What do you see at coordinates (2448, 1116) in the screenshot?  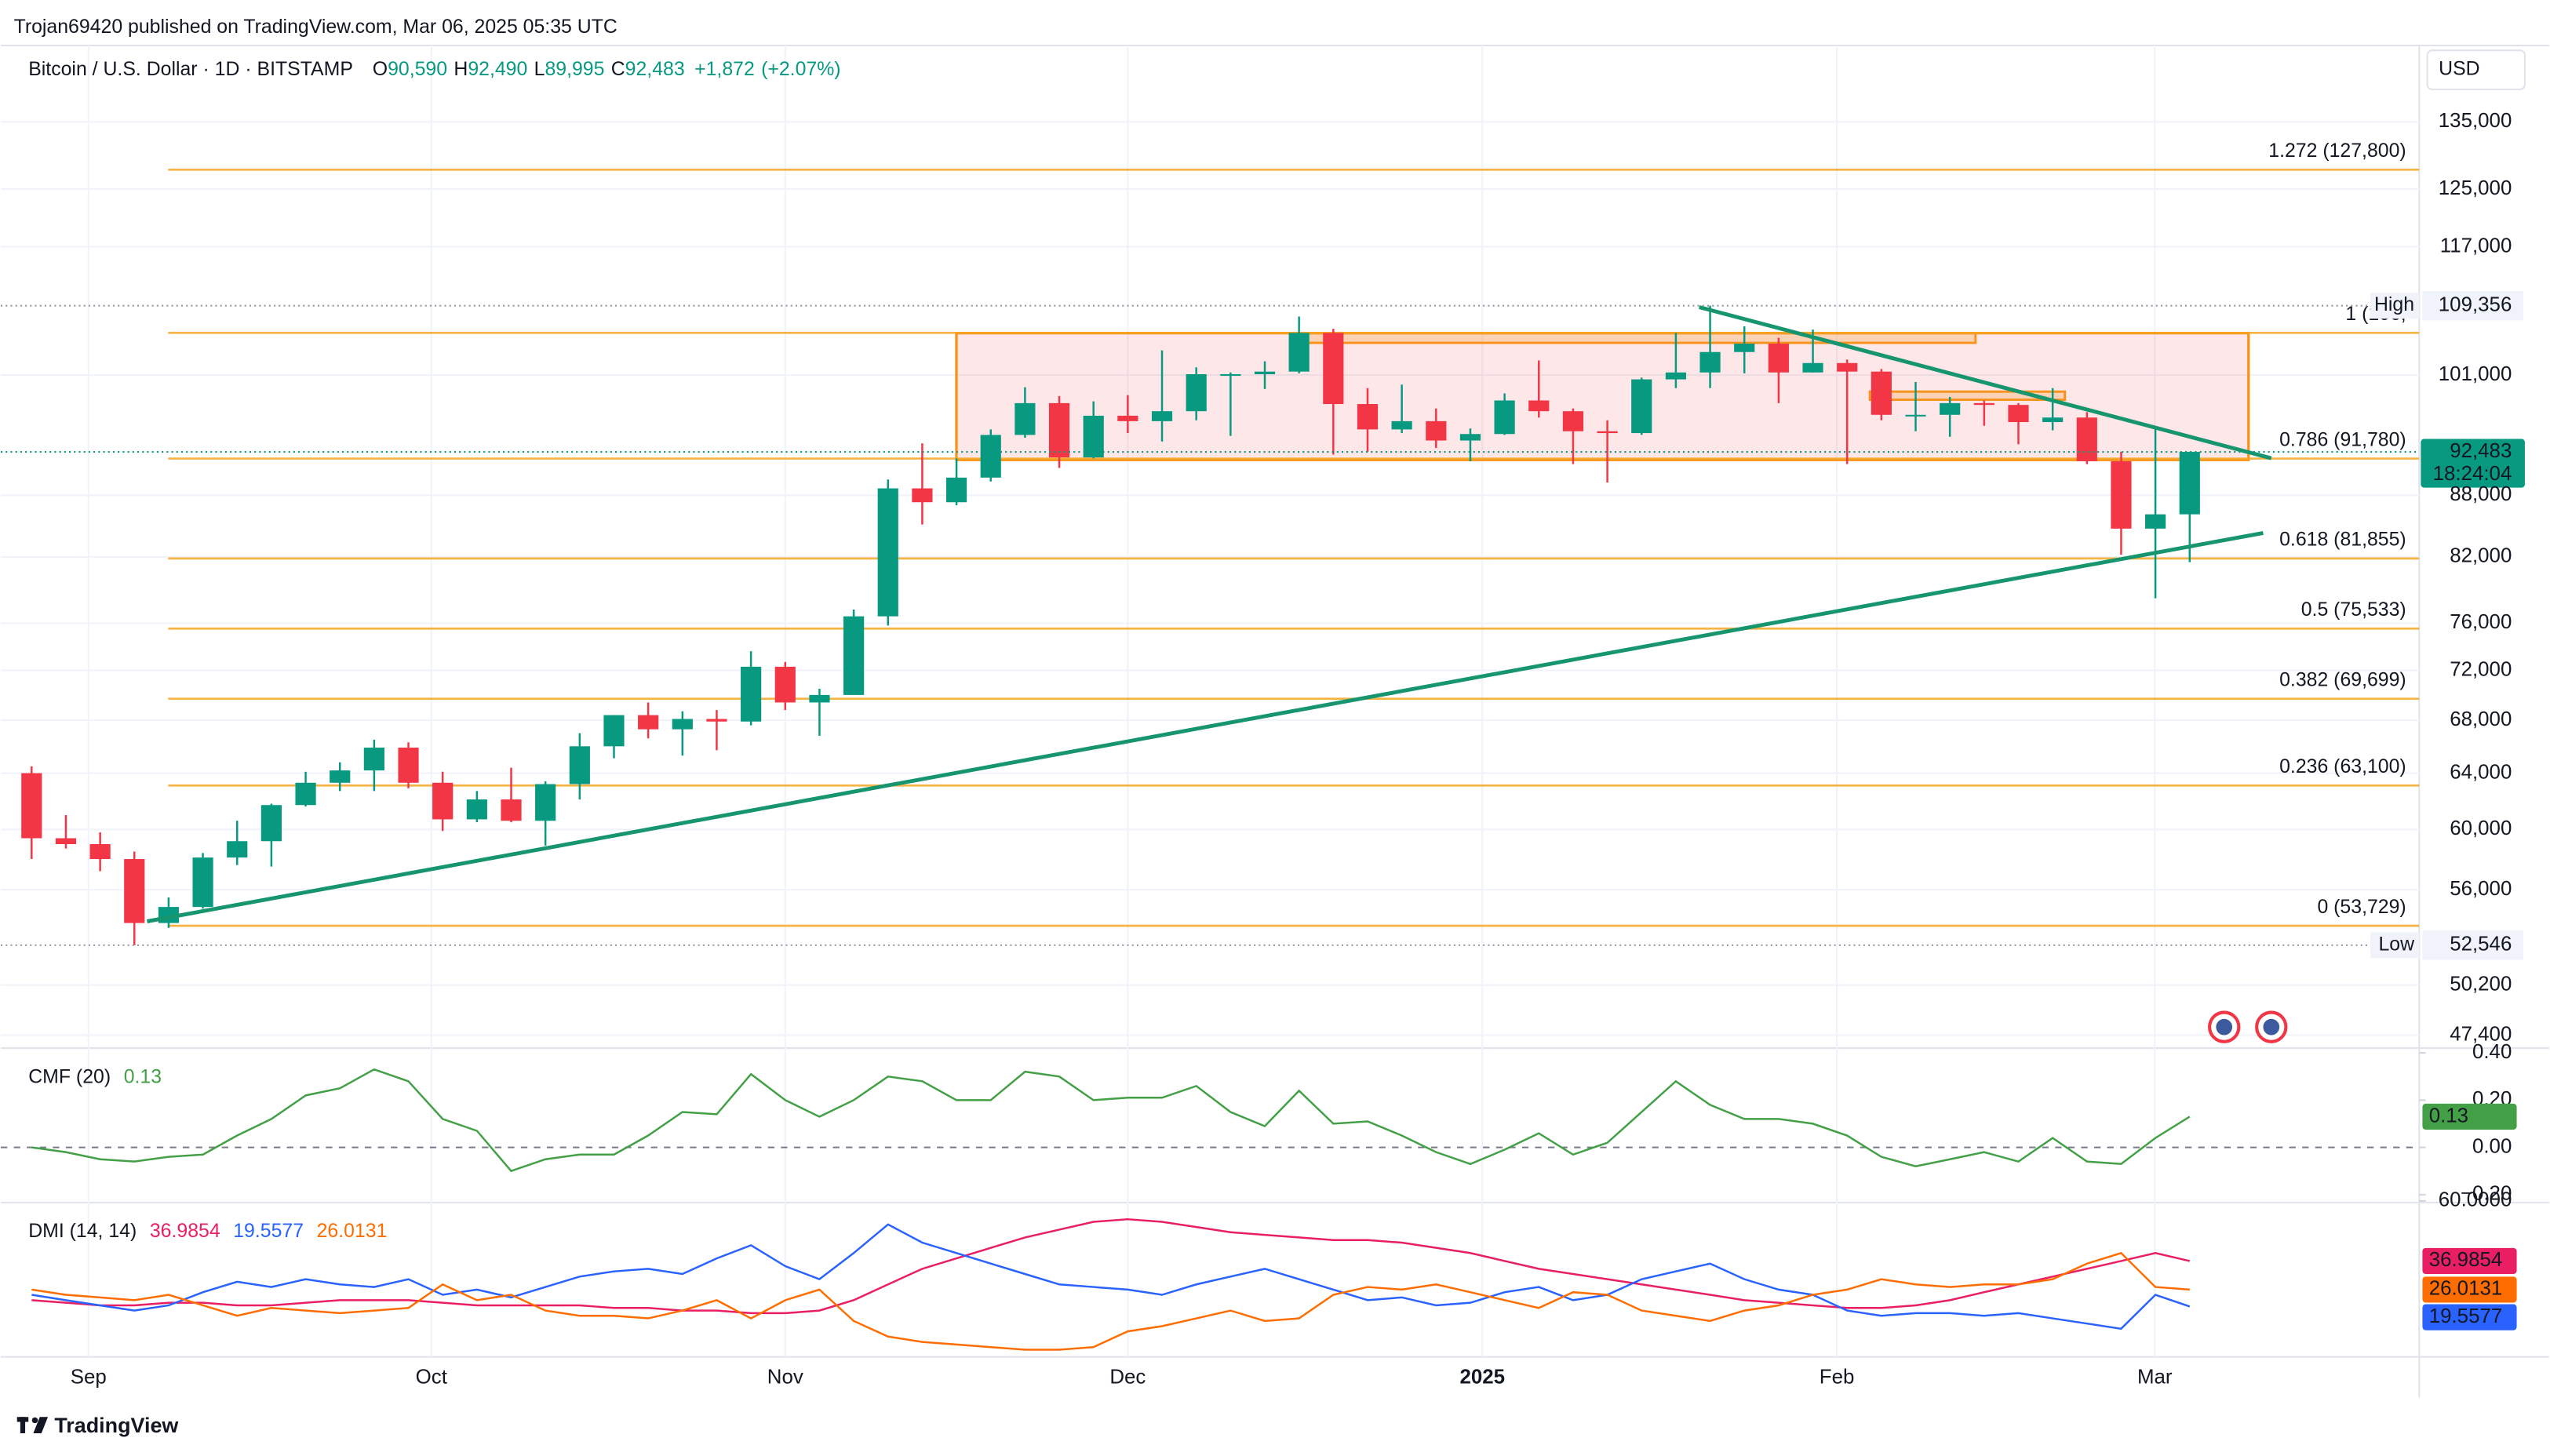 I see `value-badge-label: 0.13` at bounding box center [2448, 1116].